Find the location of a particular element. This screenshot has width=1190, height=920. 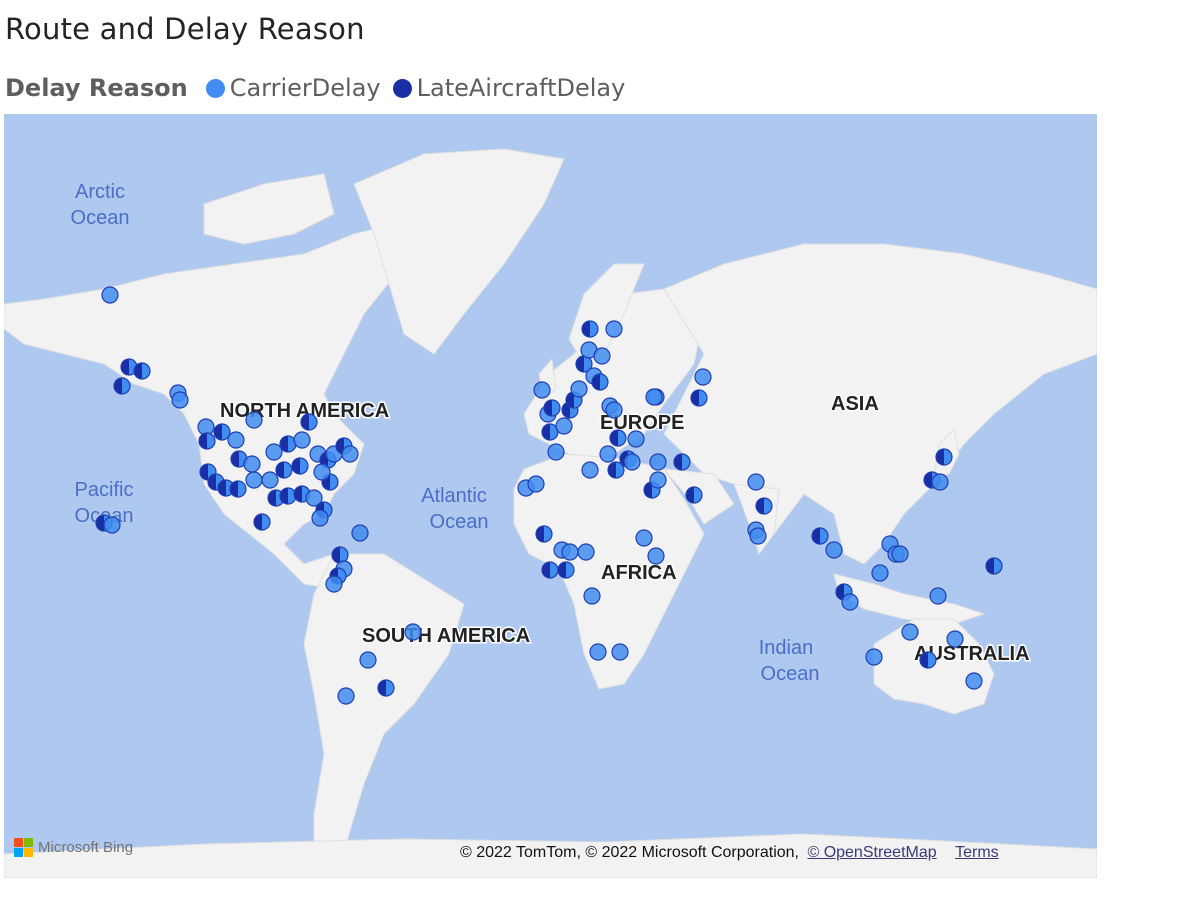

osm-link: © OpenStreetMap is located at coordinates (872, 852).